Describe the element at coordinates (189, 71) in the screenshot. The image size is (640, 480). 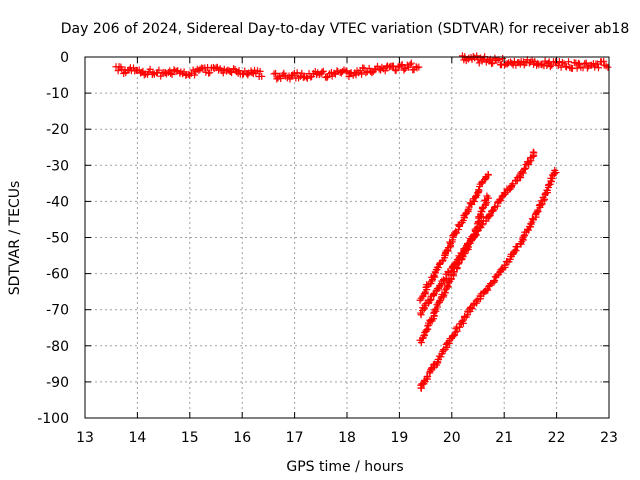
I see `series-band-a` at that location.